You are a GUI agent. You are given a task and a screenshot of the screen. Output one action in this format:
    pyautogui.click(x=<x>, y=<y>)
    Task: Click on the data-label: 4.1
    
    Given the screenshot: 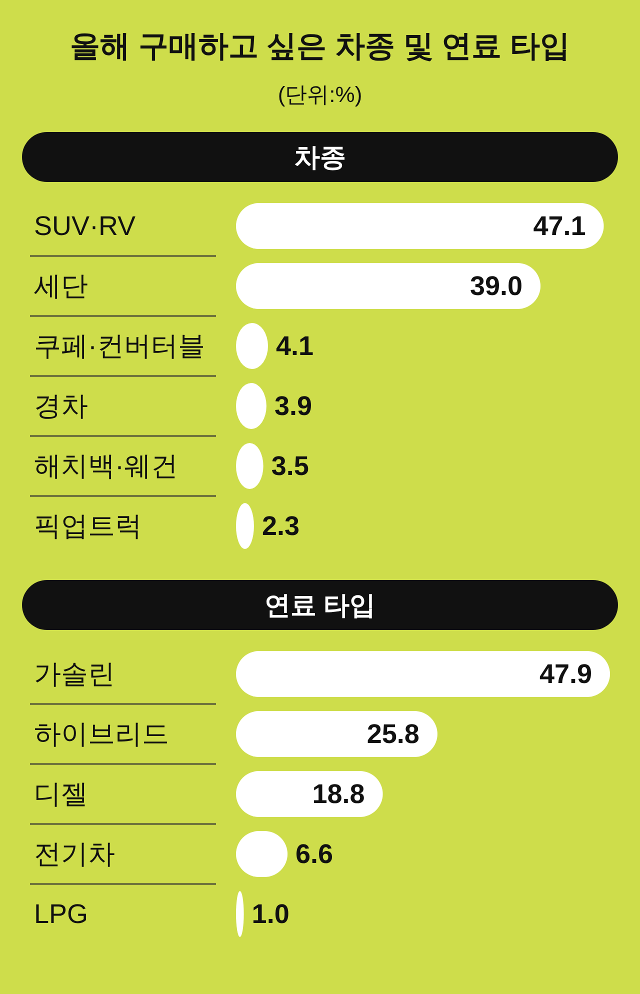 What is the action you would take?
    pyautogui.click(x=295, y=346)
    